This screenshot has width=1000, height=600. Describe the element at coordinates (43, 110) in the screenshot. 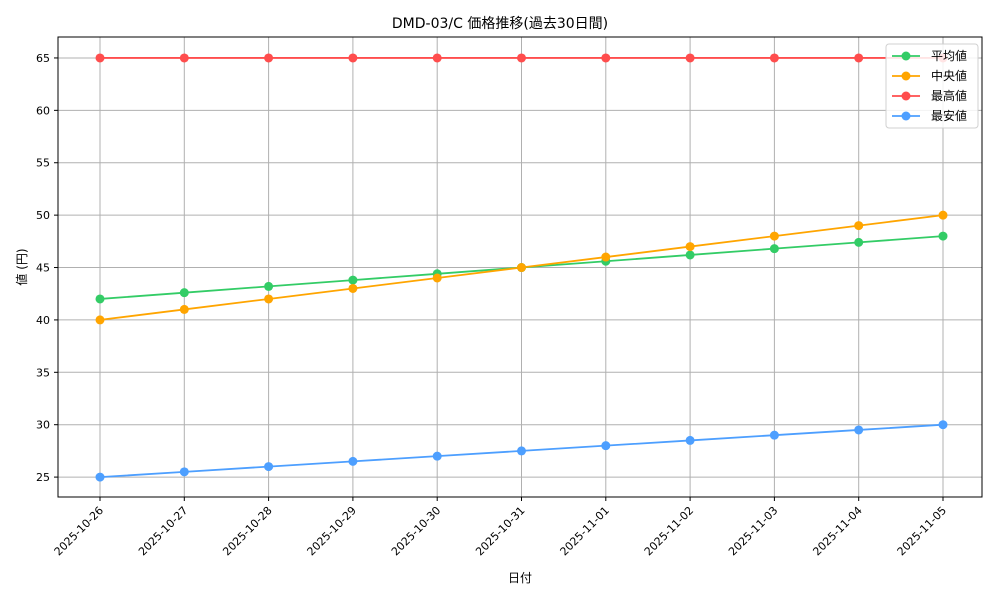

I see `y-tick-label: 60` at that location.